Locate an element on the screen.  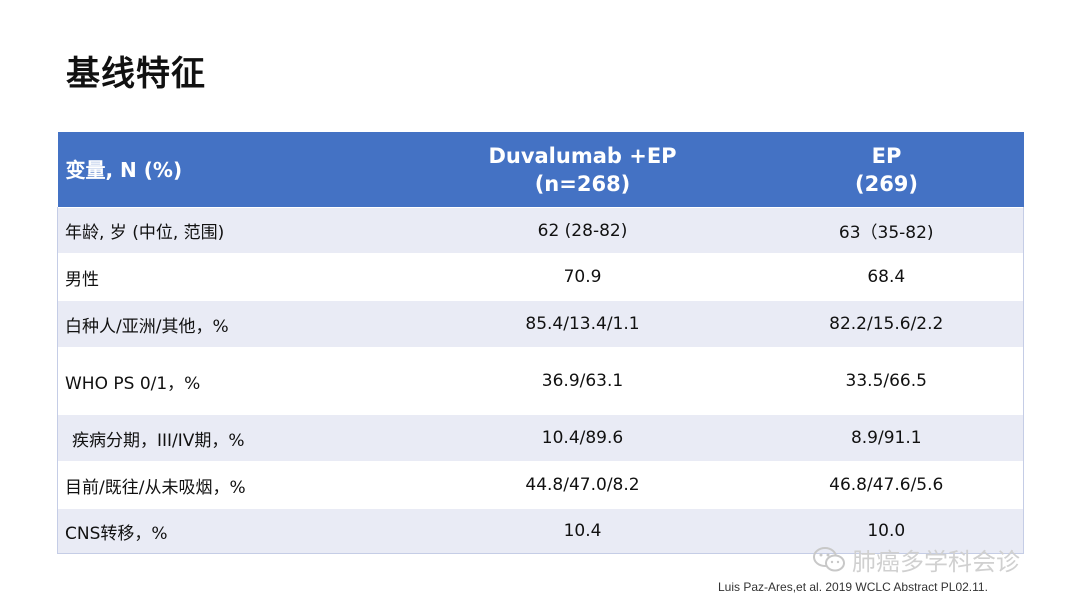
row-value-durvalumab: 70.9 is located at coordinates (582, 277).